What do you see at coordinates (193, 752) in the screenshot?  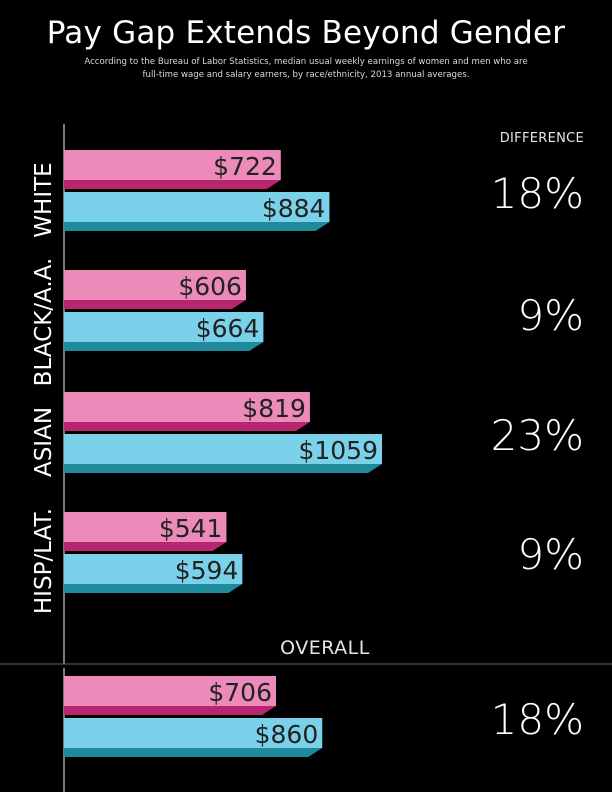 I see `men-4-bar-shade` at bounding box center [193, 752].